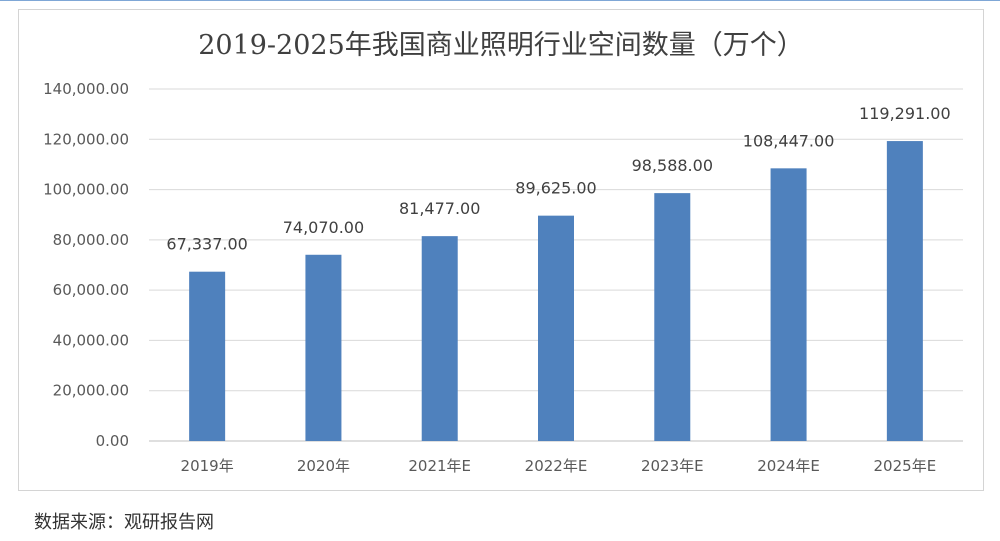 The width and height of the screenshot is (1000, 541). Describe the element at coordinates (789, 140) in the screenshot. I see `data-label: 108,447.00` at that location.